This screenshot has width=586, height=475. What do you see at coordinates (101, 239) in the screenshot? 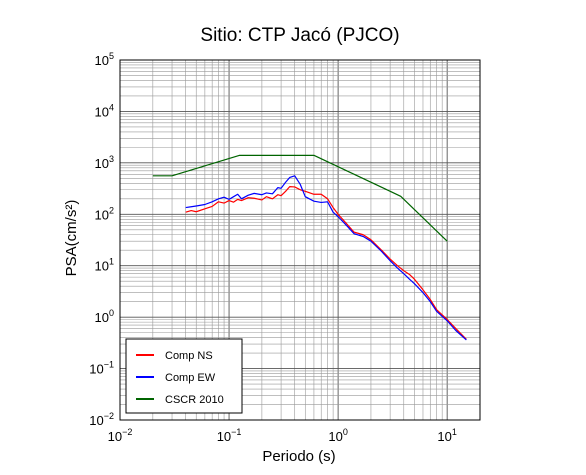
I see `y-tick-labels: 10⁻² 10⁻¹ 10⁰ 10¹ 10² 10³ 10⁴ 10⁵` at bounding box center [101, 239].